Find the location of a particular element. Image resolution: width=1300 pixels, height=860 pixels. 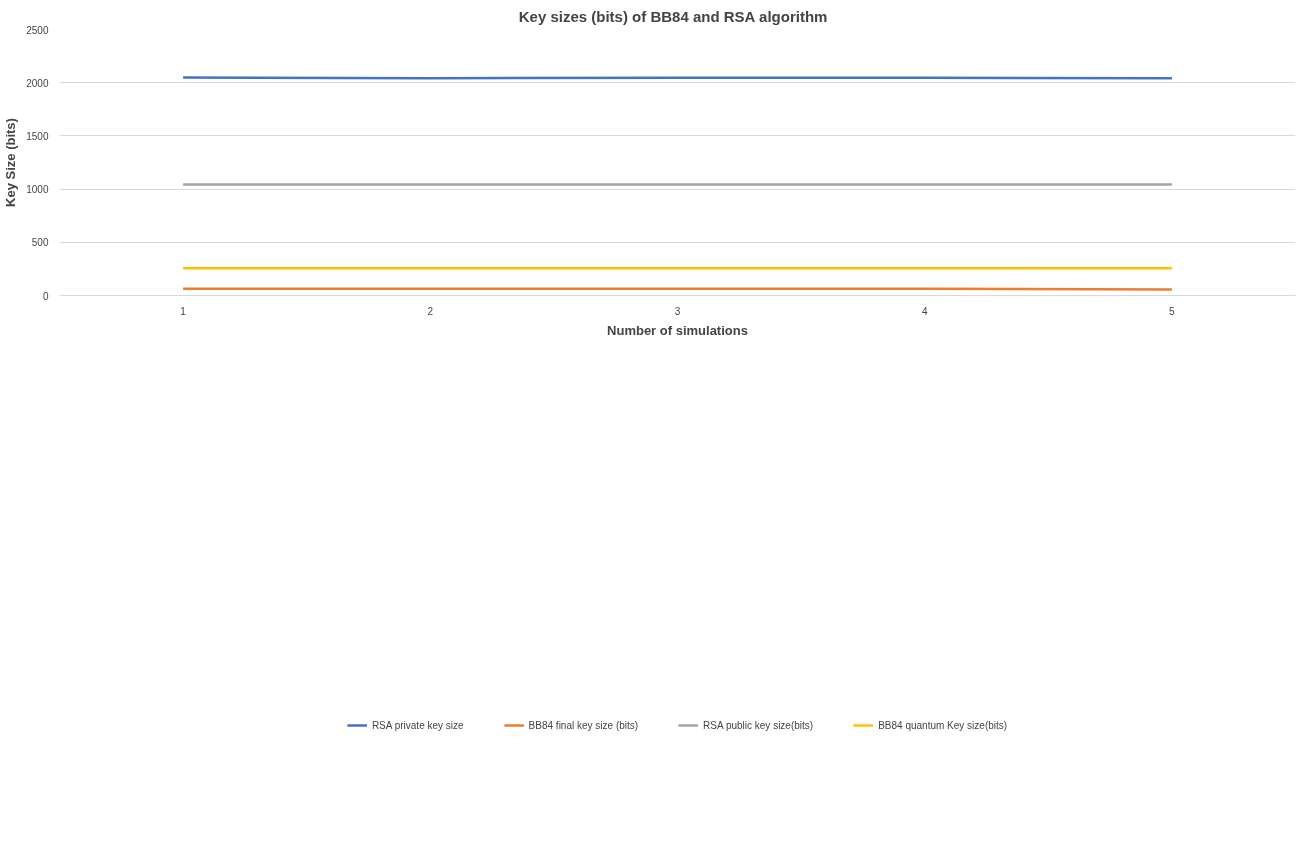

x-tick-label: 3 is located at coordinates (677, 311).